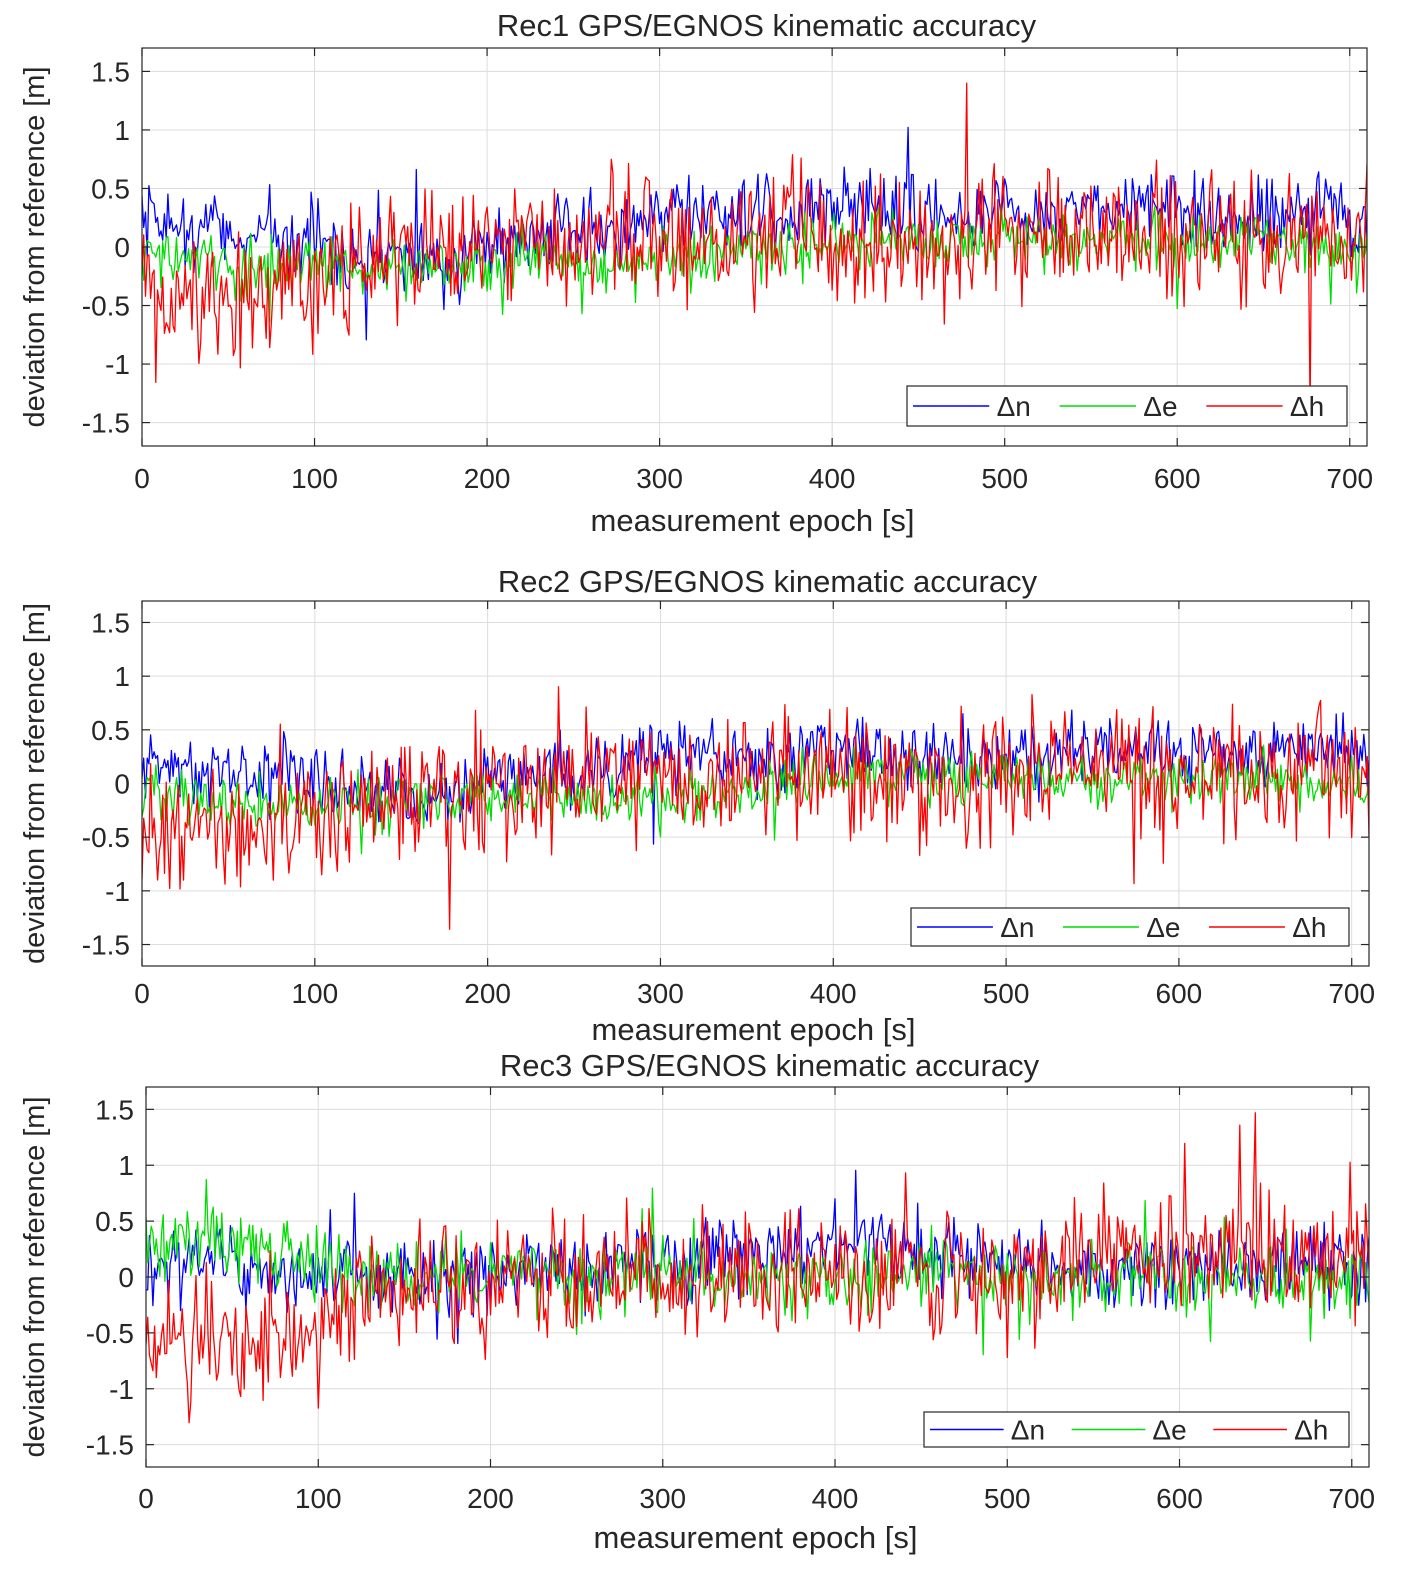 The width and height of the screenshot is (1411, 1579). What do you see at coordinates (767, 25) in the screenshot?
I see `chart-title: Rec1 GPS/EGNOS kinematic accuracy` at bounding box center [767, 25].